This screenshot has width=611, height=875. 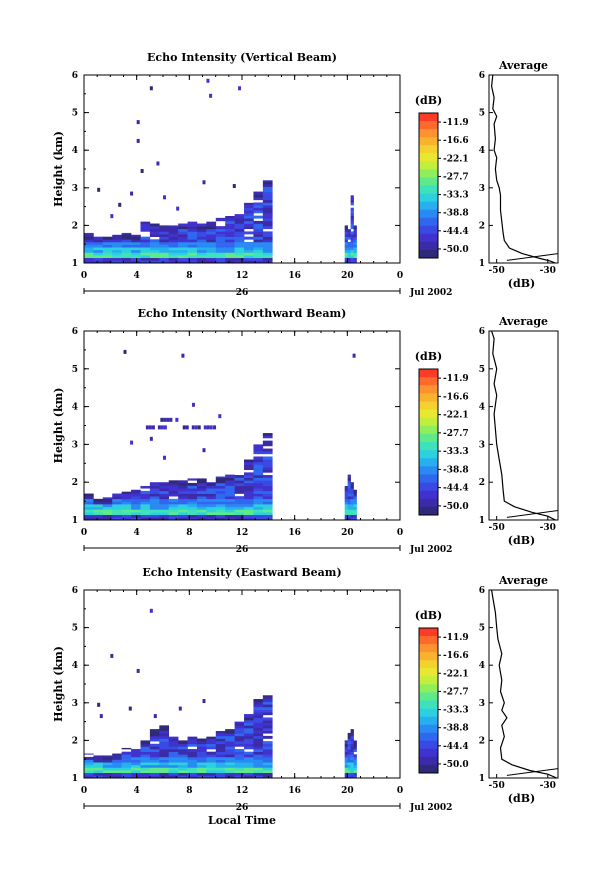 I want to click on x-tick-label: 0, so click(x=84, y=276).